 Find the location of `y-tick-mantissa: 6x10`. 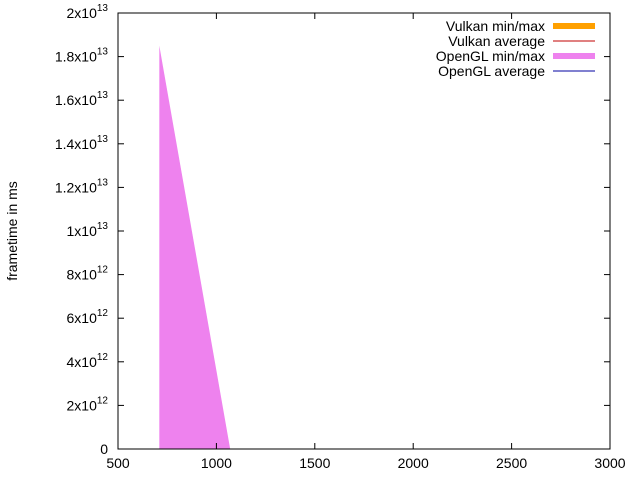

y-tick-mantissa: 6x10 is located at coordinates (82, 318).